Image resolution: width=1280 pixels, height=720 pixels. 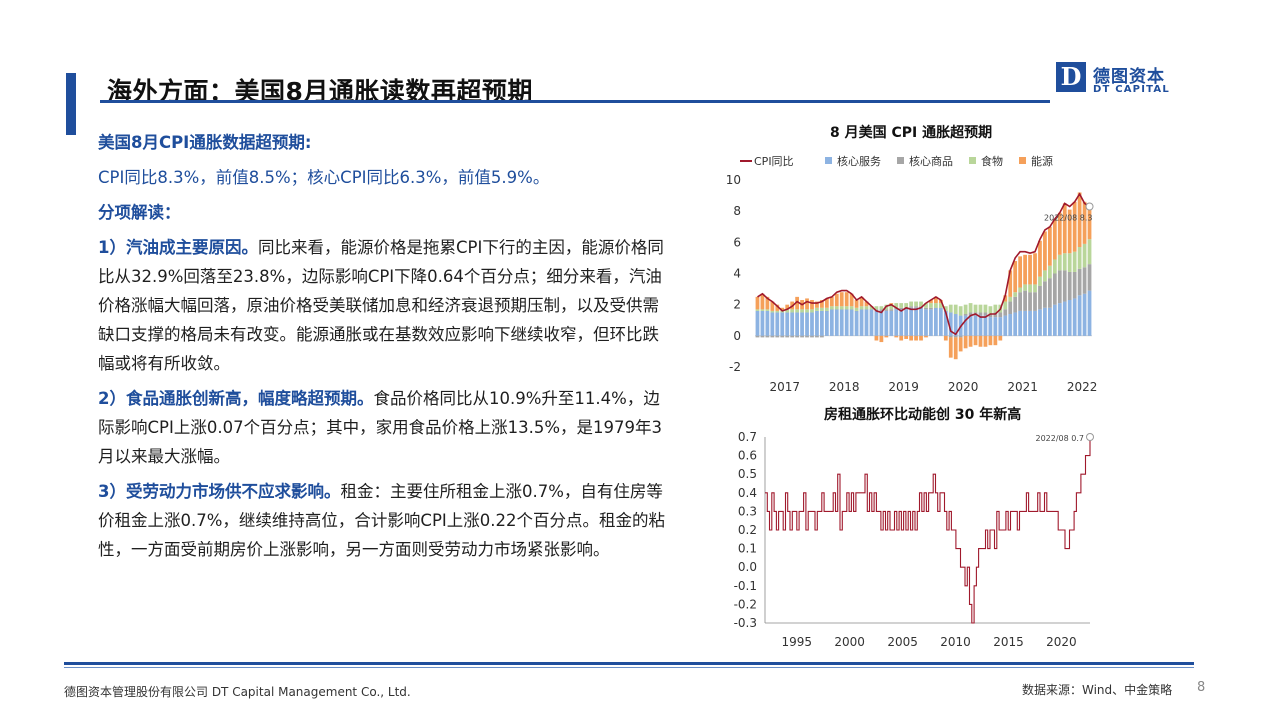 What do you see at coordinates (844, 387) in the screenshot?
I see `x-tick-label-1: 2018` at bounding box center [844, 387].